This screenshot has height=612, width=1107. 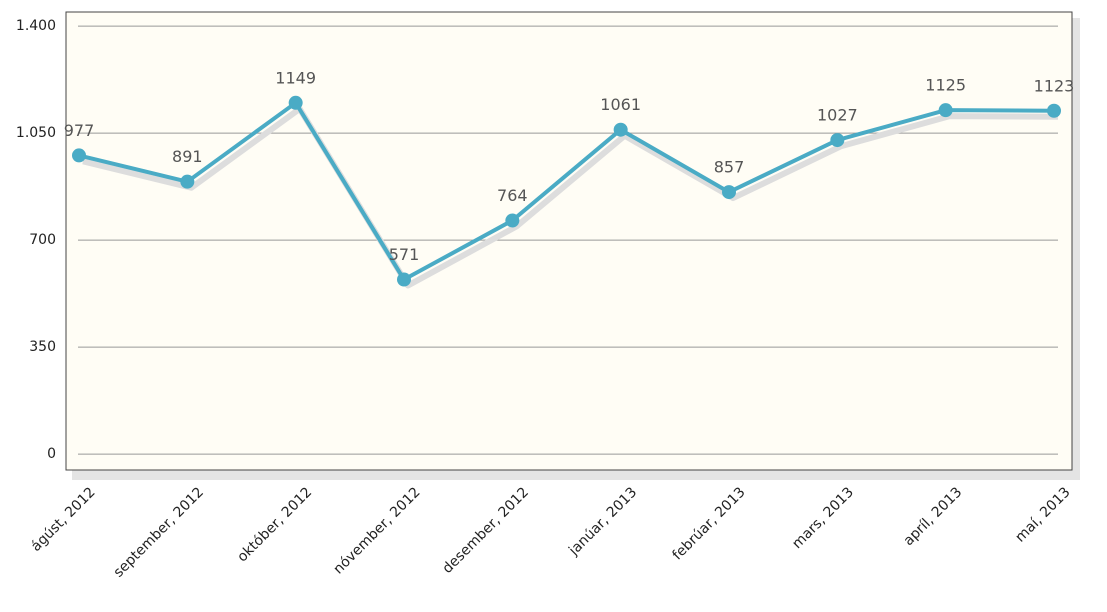 I want to click on data-label: 1123, so click(x=1054, y=85).